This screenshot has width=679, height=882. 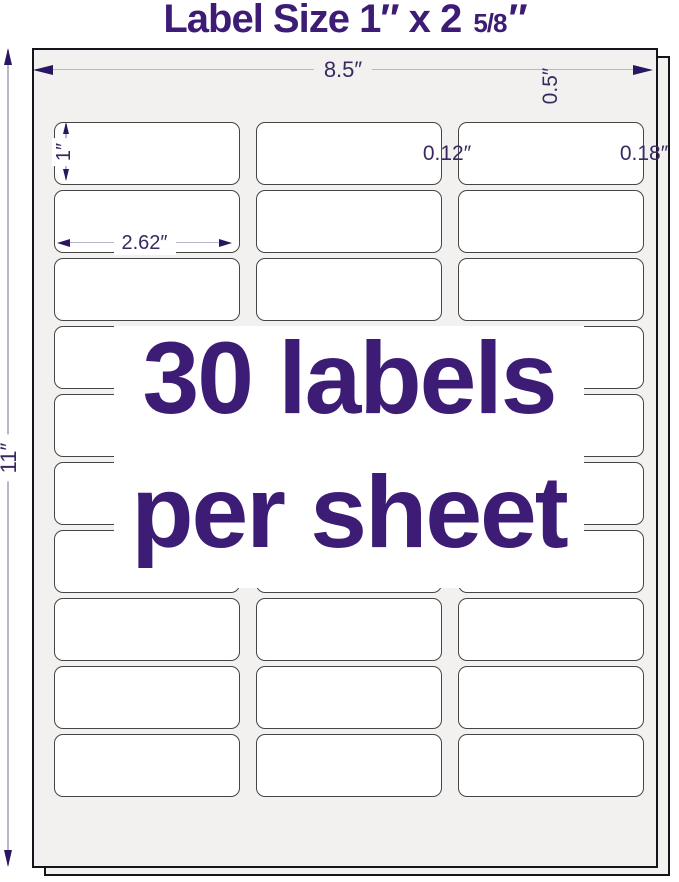 What do you see at coordinates (490, 23) in the screenshot?
I see `title-fraction: 5/8` at bounding box center [490, 23].